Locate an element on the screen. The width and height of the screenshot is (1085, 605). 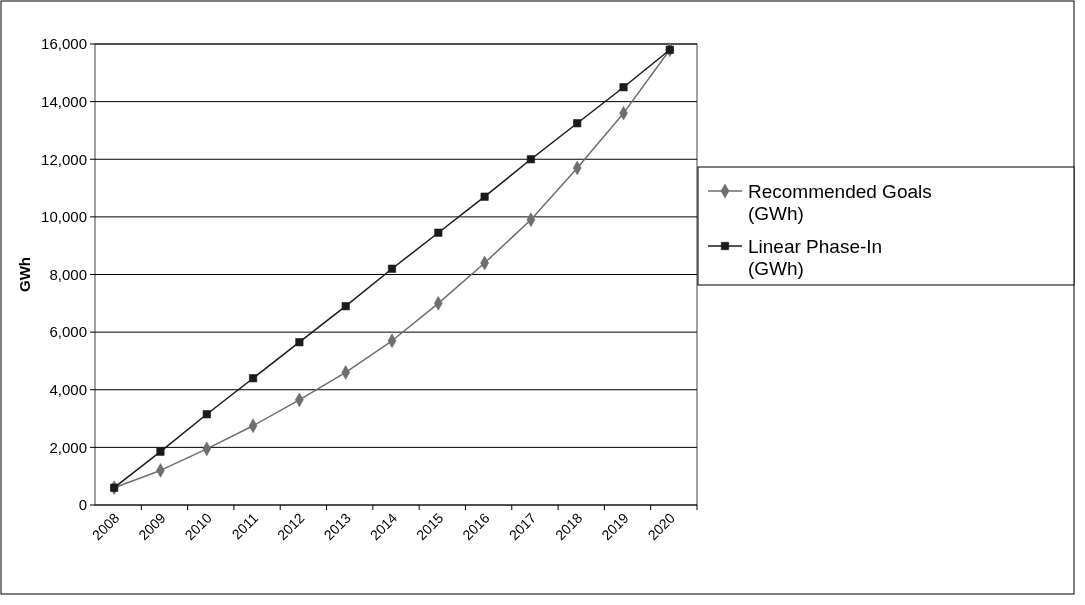
y-tick-label: 2,000 is located at coordinates (68, 447).